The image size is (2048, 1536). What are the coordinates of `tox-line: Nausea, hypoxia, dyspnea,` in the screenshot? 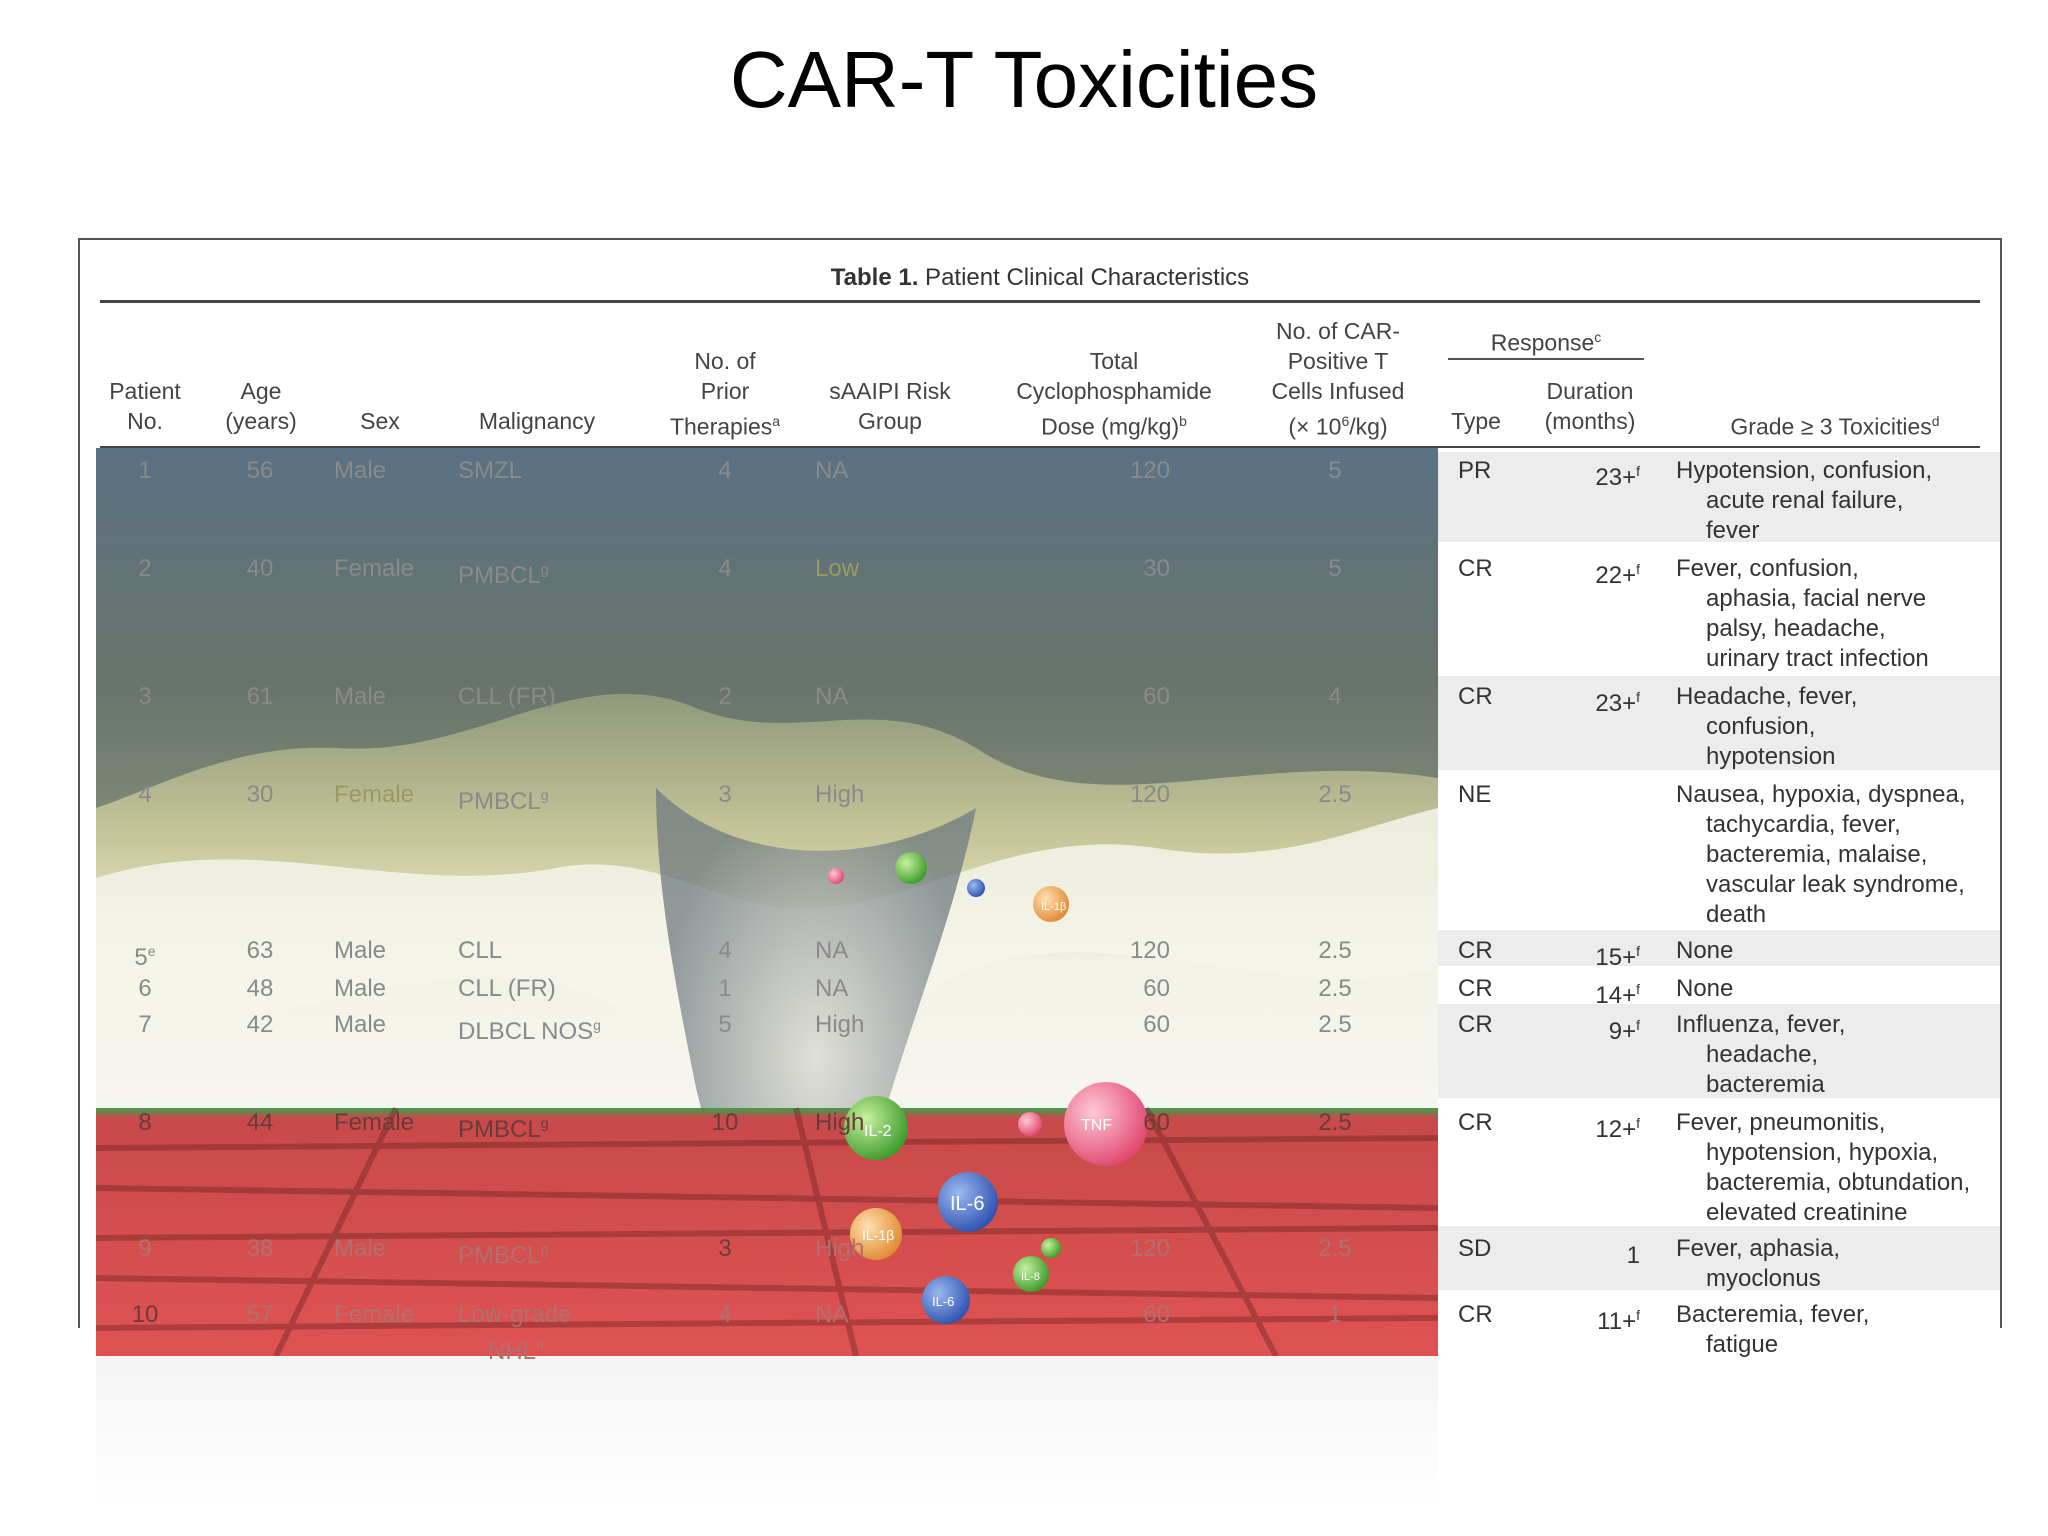 It's located at (1821, 794).